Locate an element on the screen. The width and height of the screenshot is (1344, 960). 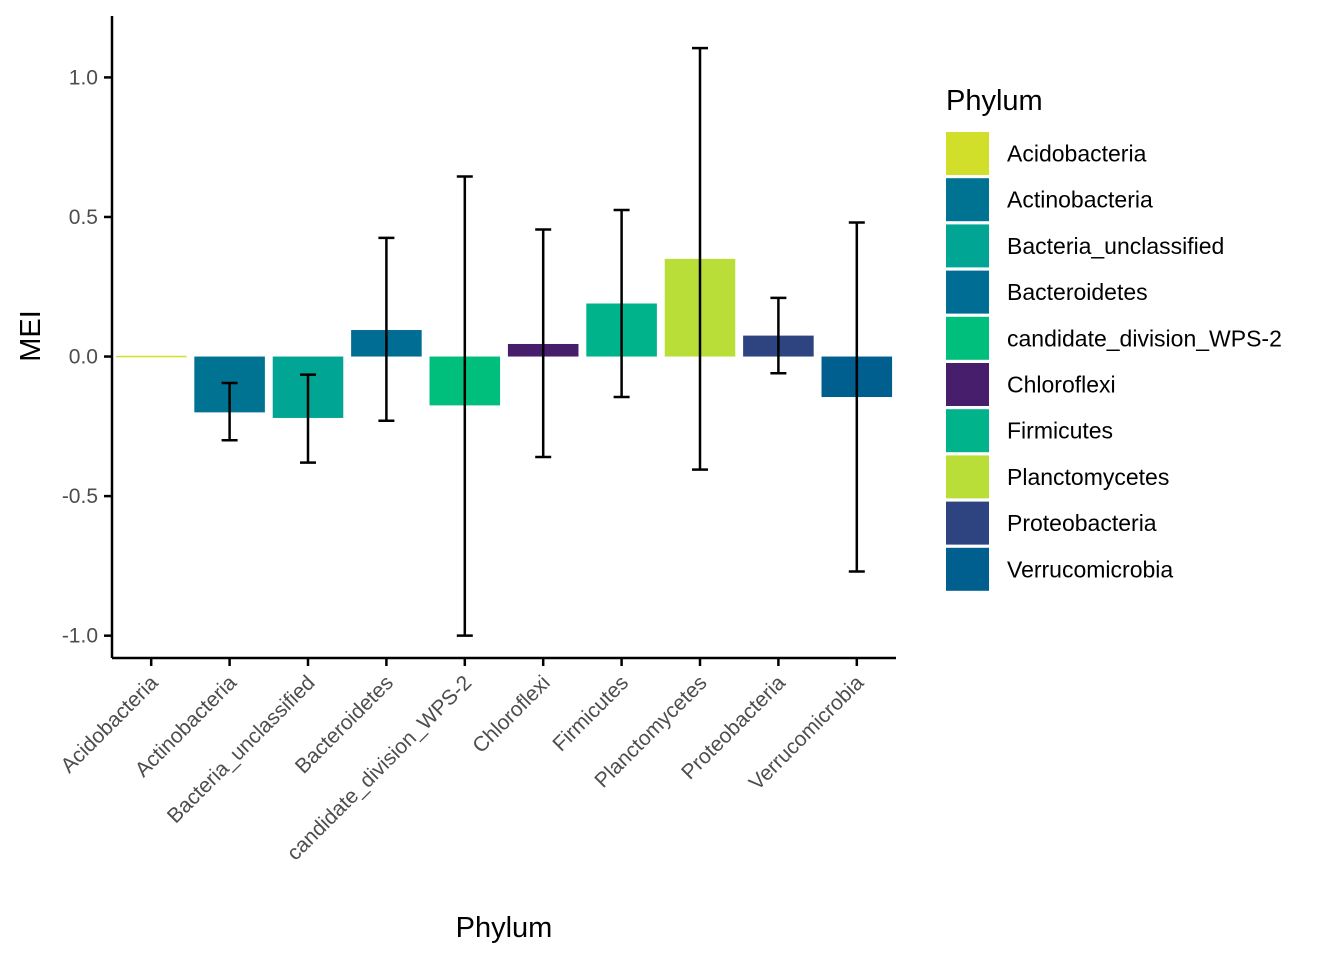
legend-item: Firmicutes is located at coordinates (1029, 431).